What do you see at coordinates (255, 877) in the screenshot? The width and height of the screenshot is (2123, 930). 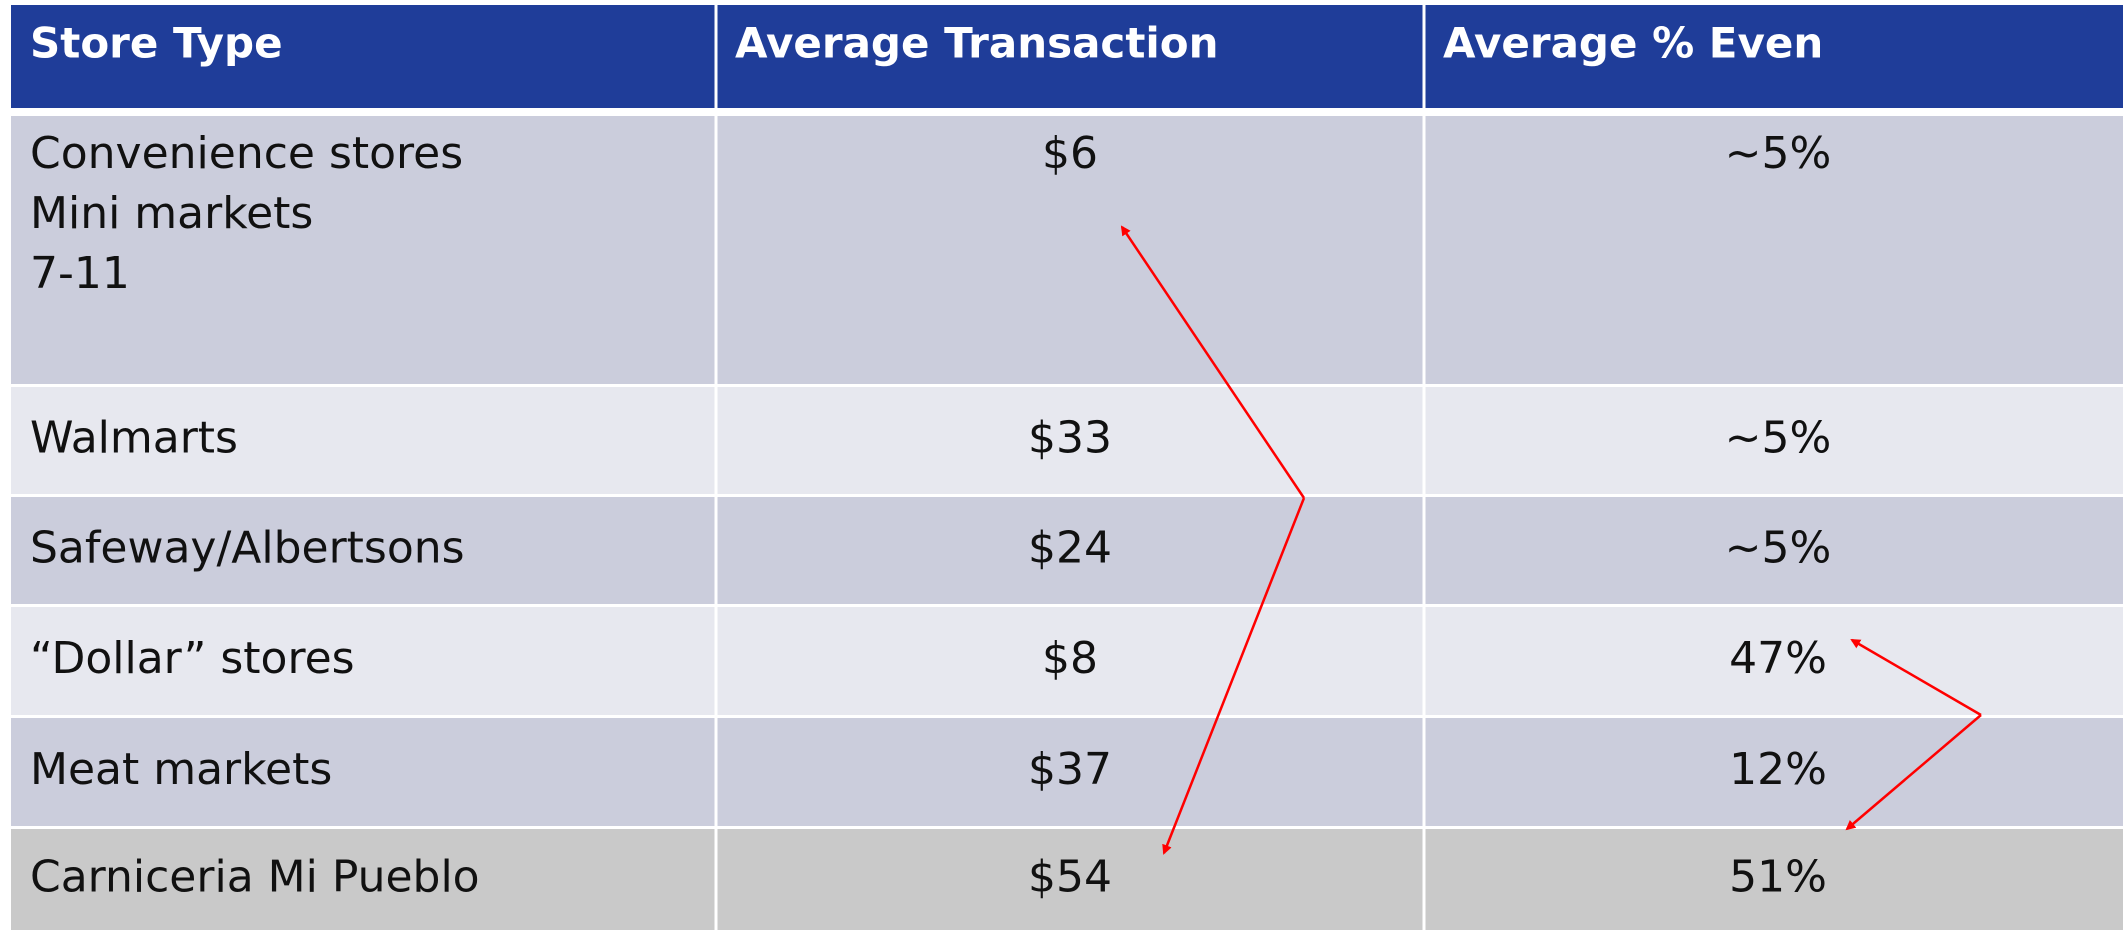 I see `store-type: Carniceria Mi Pueblo` at bounding box center [255, 877].